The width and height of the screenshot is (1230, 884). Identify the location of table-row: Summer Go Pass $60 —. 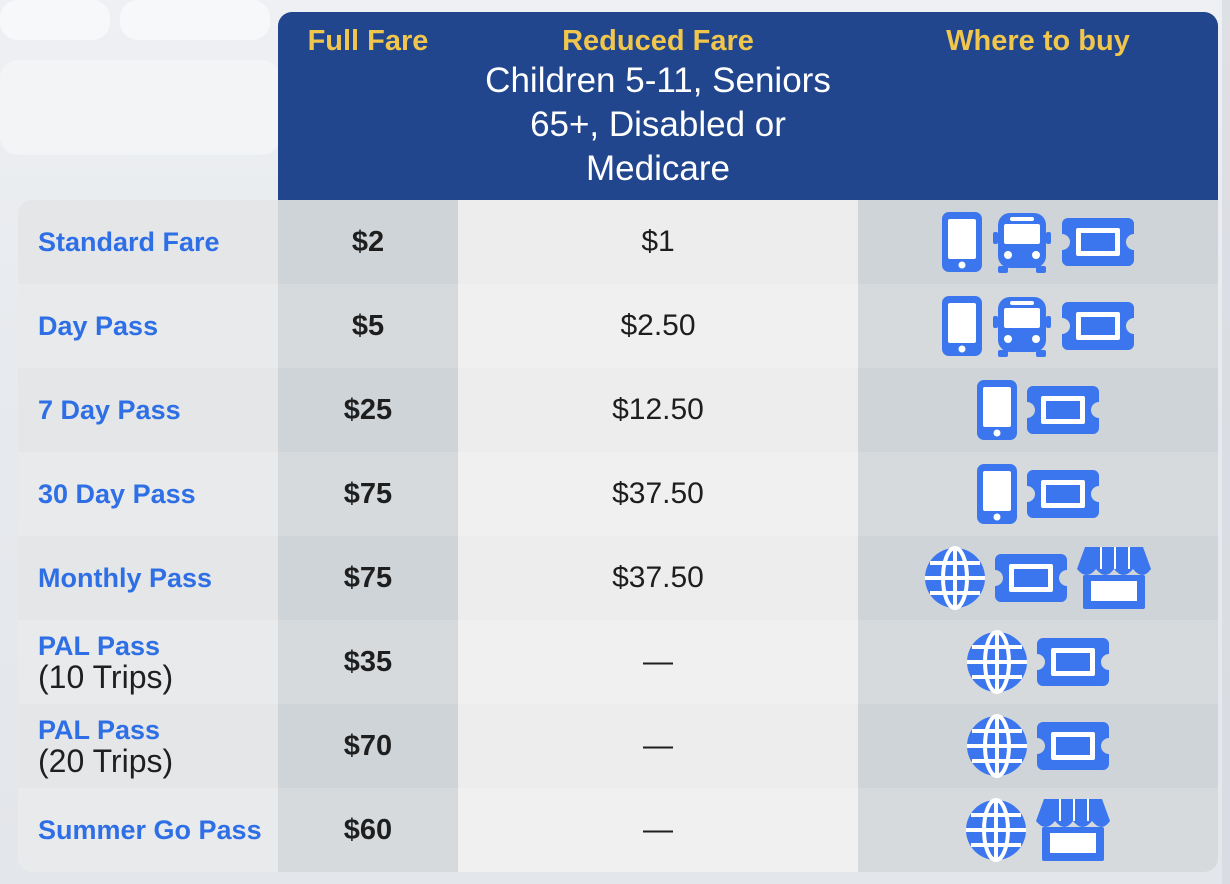
(618, 830).